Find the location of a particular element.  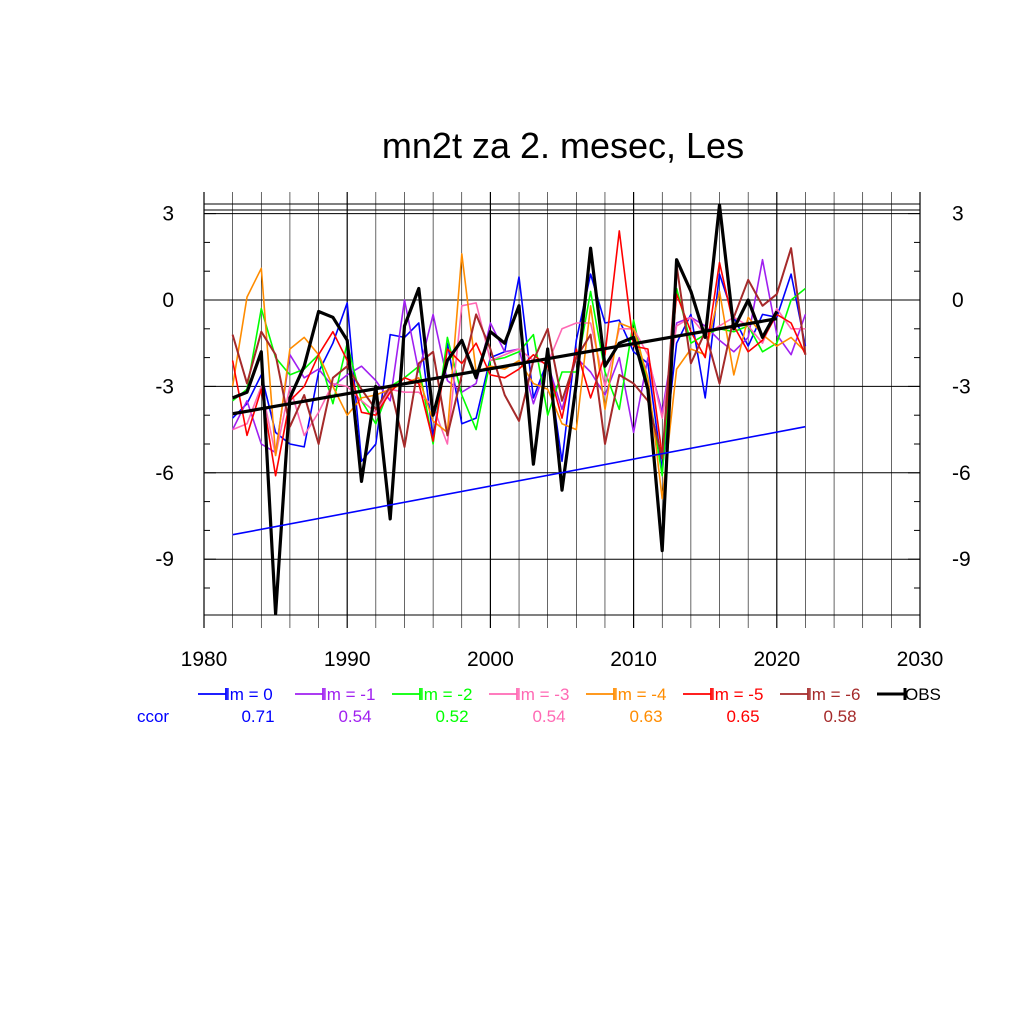

legend-label: lm = -2 is located at coordinates (446, 694).